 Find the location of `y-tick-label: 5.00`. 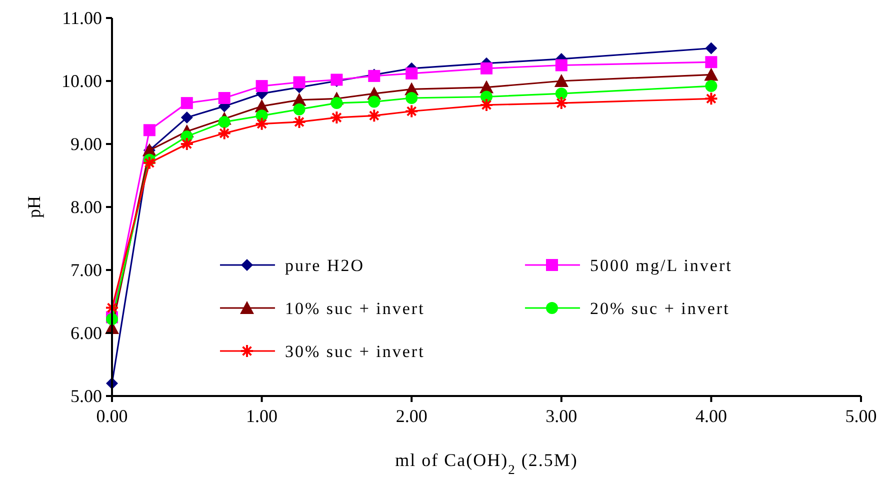

y-tick-label: 5.00 is located at coordinates (86, 396).